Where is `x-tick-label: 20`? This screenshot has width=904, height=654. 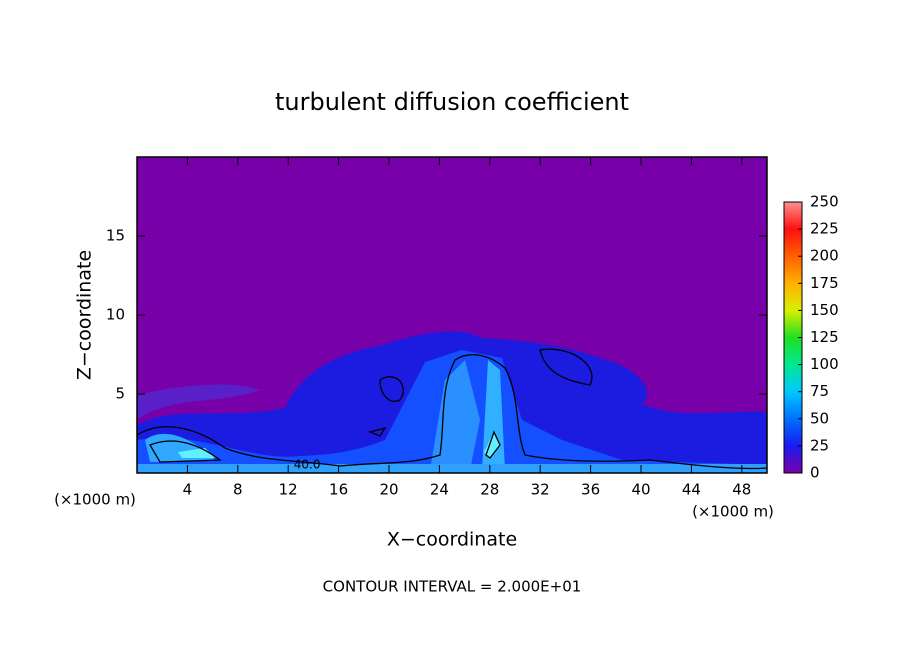
x-tick-label: 20 is located at coordinates (388, 490).